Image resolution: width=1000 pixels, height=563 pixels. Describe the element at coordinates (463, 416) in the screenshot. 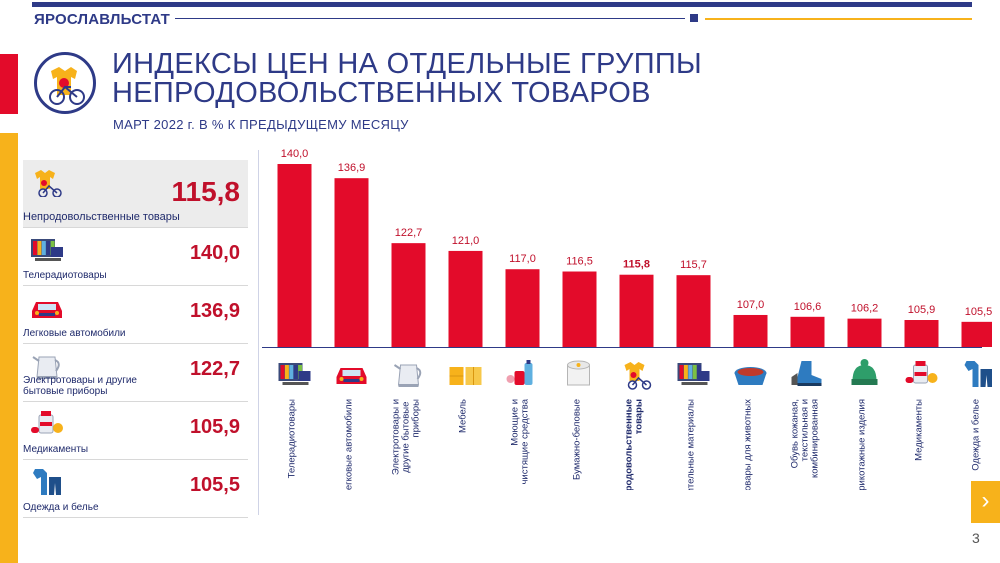

I see `category-label: Мебель` at that location.